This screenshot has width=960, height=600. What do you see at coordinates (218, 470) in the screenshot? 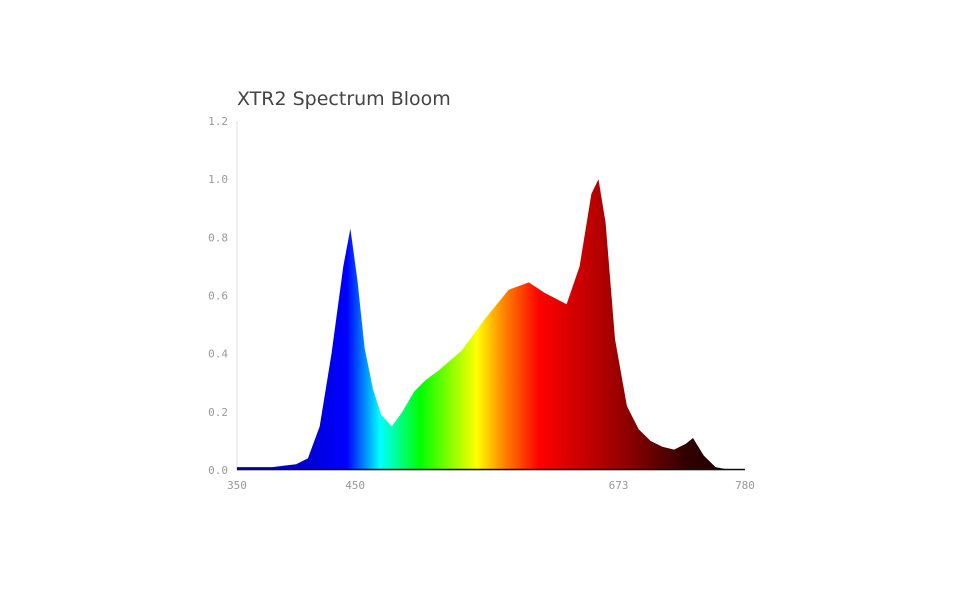
I see `y-tick-label: 0.0` at bounding box center [218, 470].